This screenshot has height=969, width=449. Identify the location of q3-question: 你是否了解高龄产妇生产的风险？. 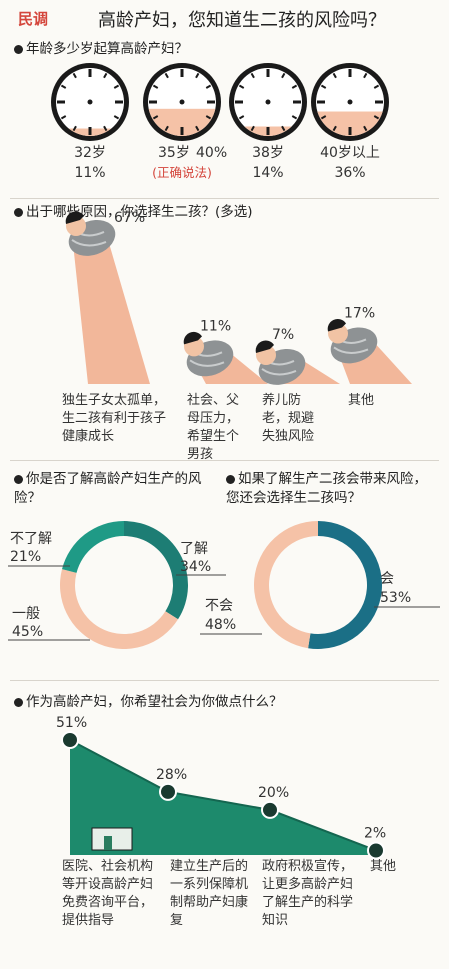
(114, 489).